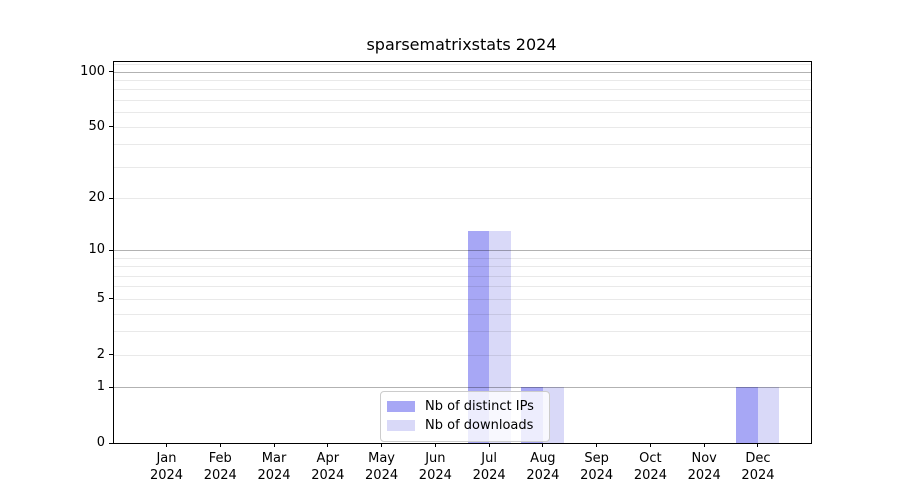 The width and height of the screenshot is (900, 500). I want to click on x-tick-label-aug: Aug 2024, so click(543, 467).